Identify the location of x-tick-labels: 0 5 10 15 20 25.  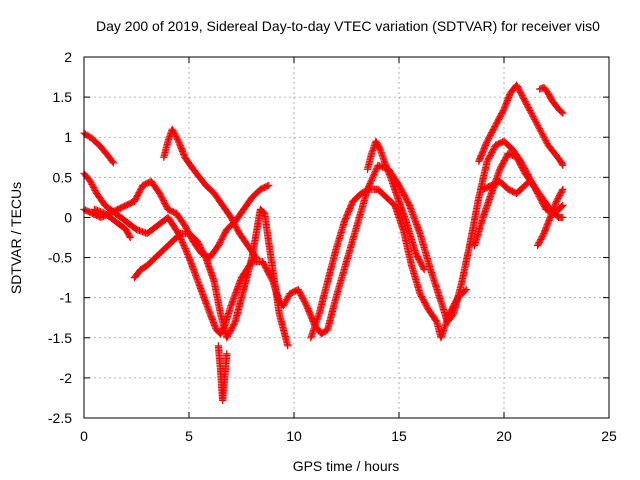
(348, 436).